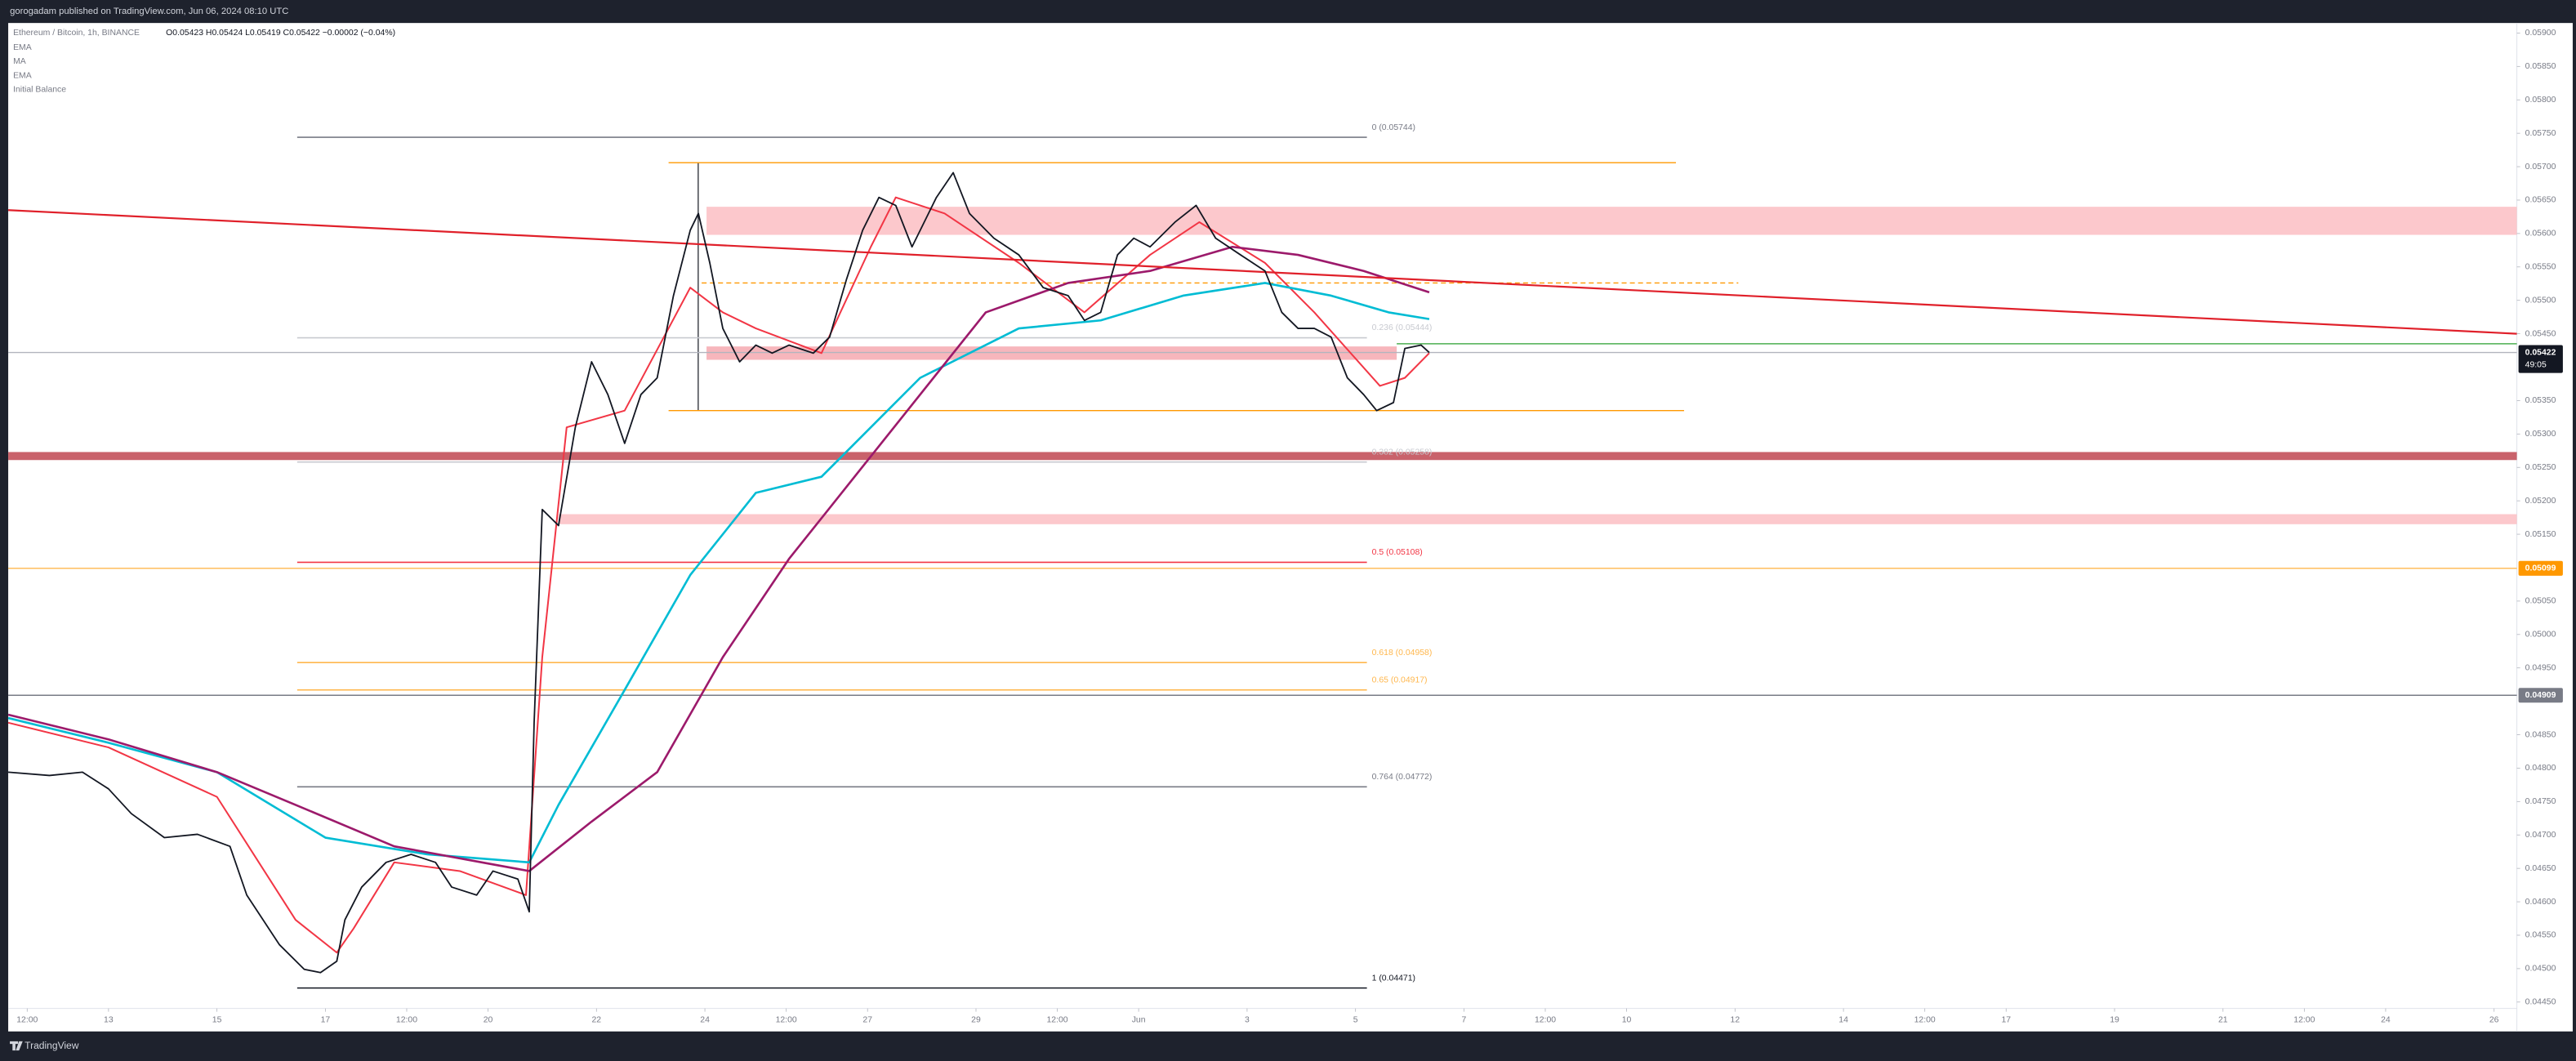 This screenshot has height=1061, width=2576. What do you see at coordinates (1397, 552) in the screenshot?
I see `fib-label: 0.5 (0.05108)` at bounding box center [1397, 552].